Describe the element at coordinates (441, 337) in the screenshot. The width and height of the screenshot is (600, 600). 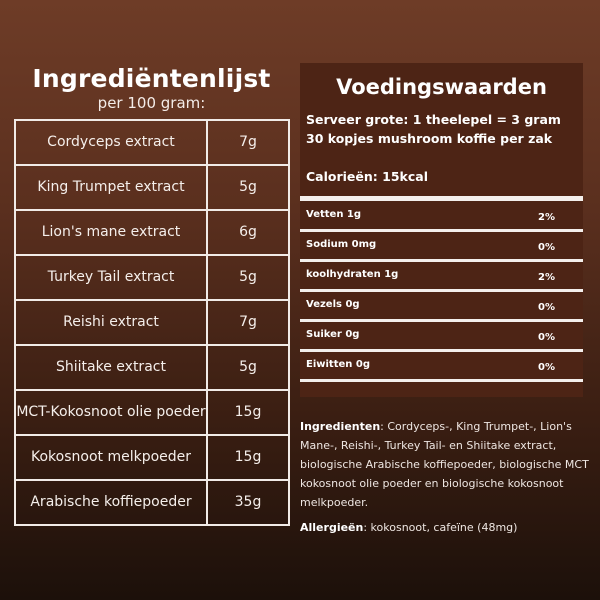
I see `nutrition-row: Suiker 0g 0%` at that location.